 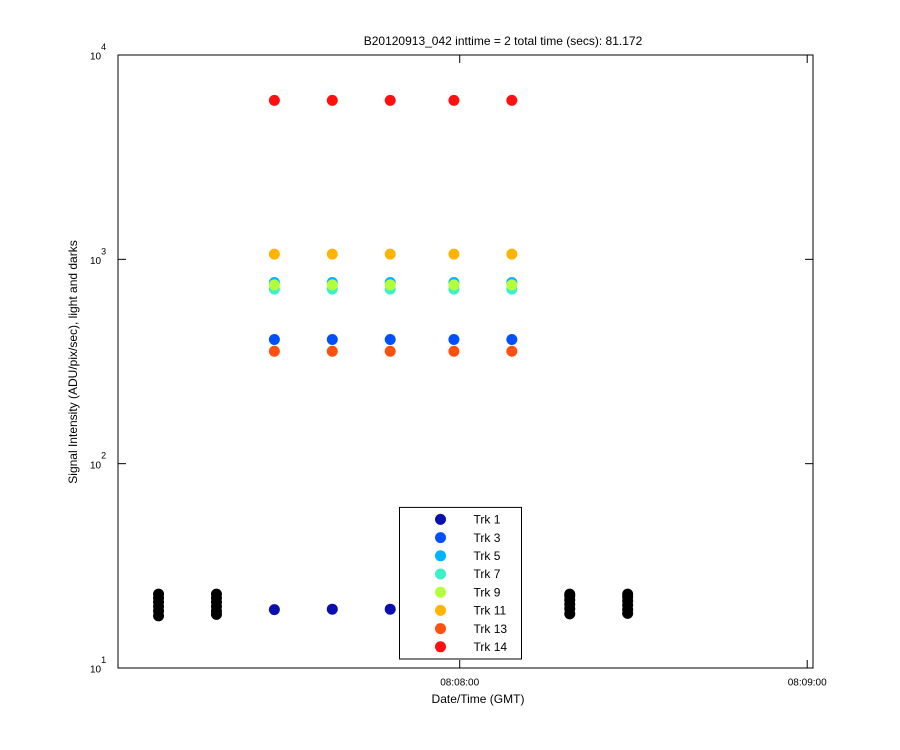 I want to click on x-axis-label: Date/Time (GMT), so click(x=478, y=699).